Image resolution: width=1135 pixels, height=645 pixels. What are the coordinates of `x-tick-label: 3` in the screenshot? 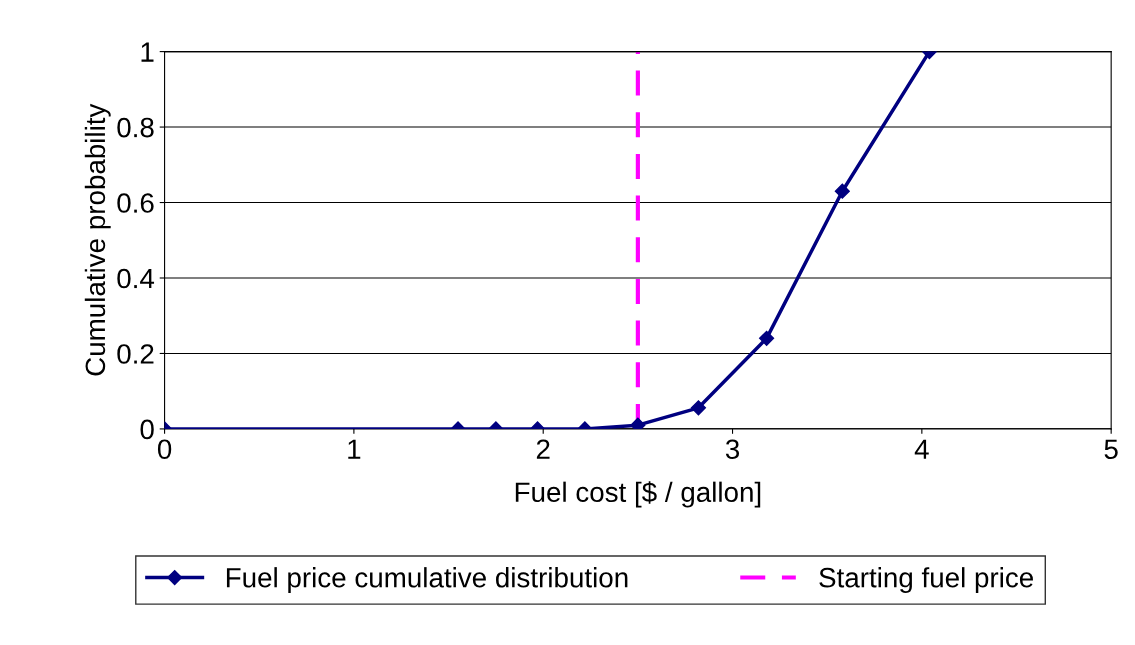 It's located at (732, 449).